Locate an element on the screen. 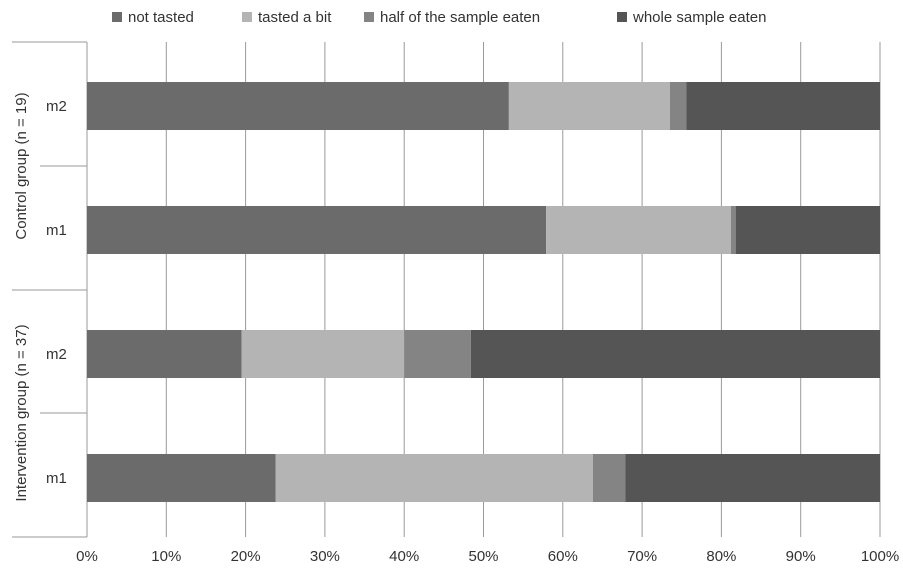  x-tick-label: 30% is located at coordinates (325, 556).